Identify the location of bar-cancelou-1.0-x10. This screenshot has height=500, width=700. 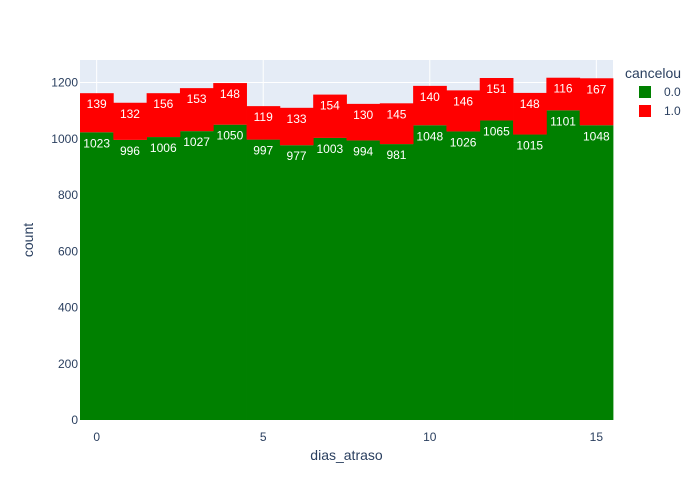
(430, 105).